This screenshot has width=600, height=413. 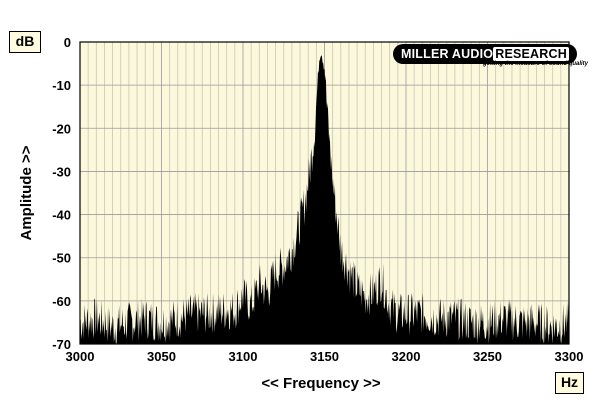 I want to click on y-tick-labels: 0 -10 -20 -30 -40 -50 -60 -70, so click(x=61, y=193).